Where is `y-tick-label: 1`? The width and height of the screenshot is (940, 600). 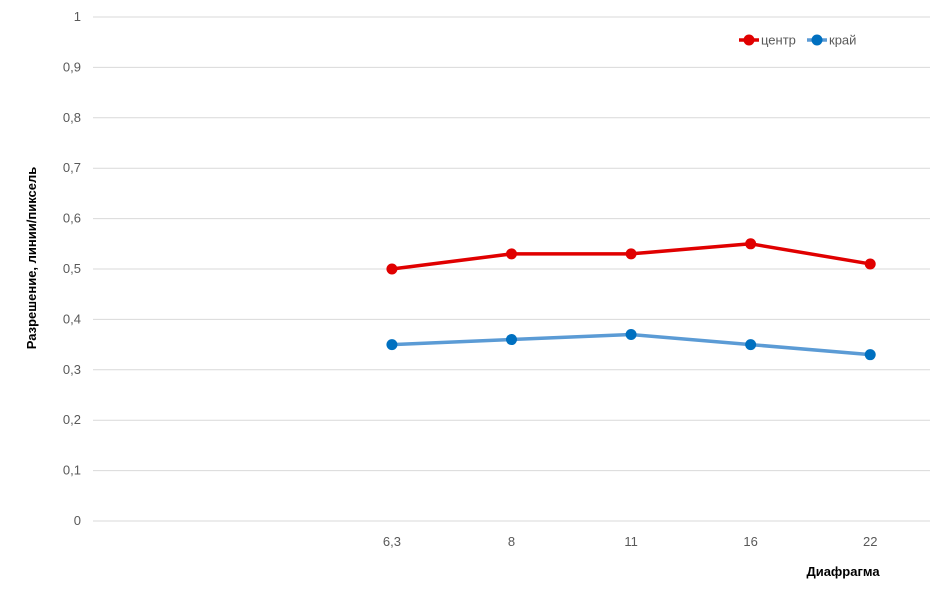
y-tick-label: 1 is located at coordinates (77, 16).